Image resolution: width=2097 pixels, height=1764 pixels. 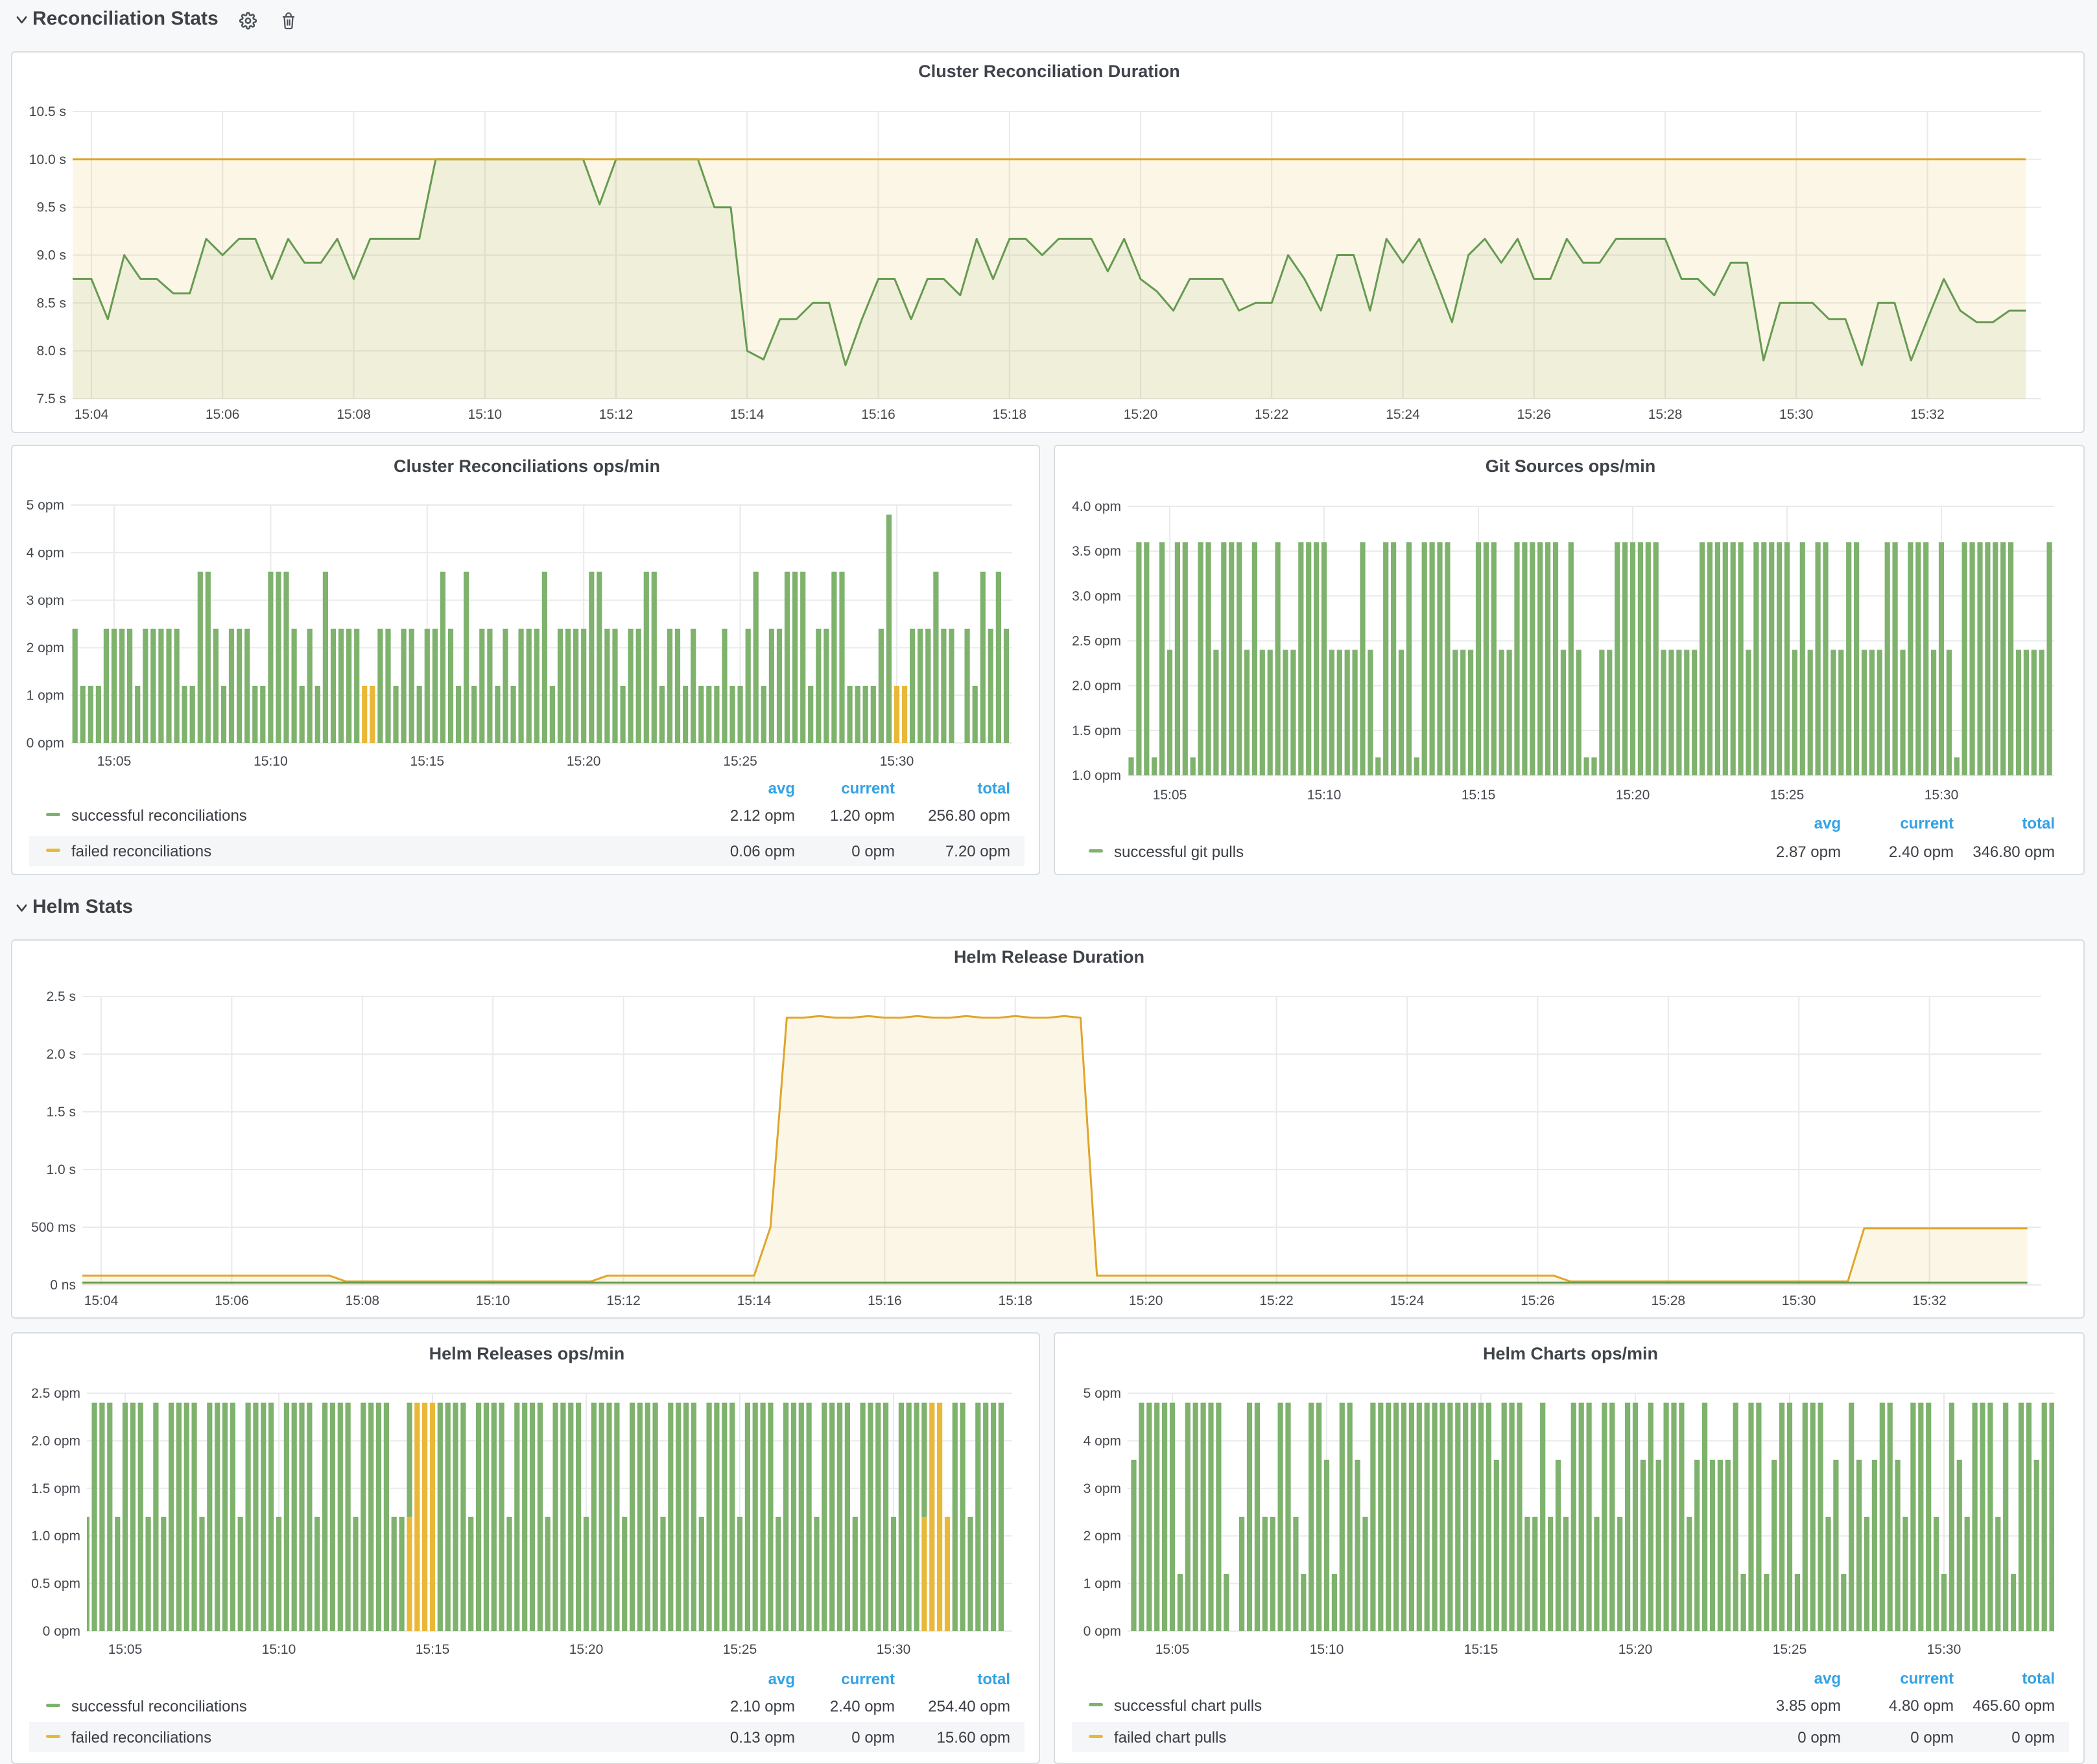 I want to click on svg-text: failed reconciliations, so click(x=141, y=1738).